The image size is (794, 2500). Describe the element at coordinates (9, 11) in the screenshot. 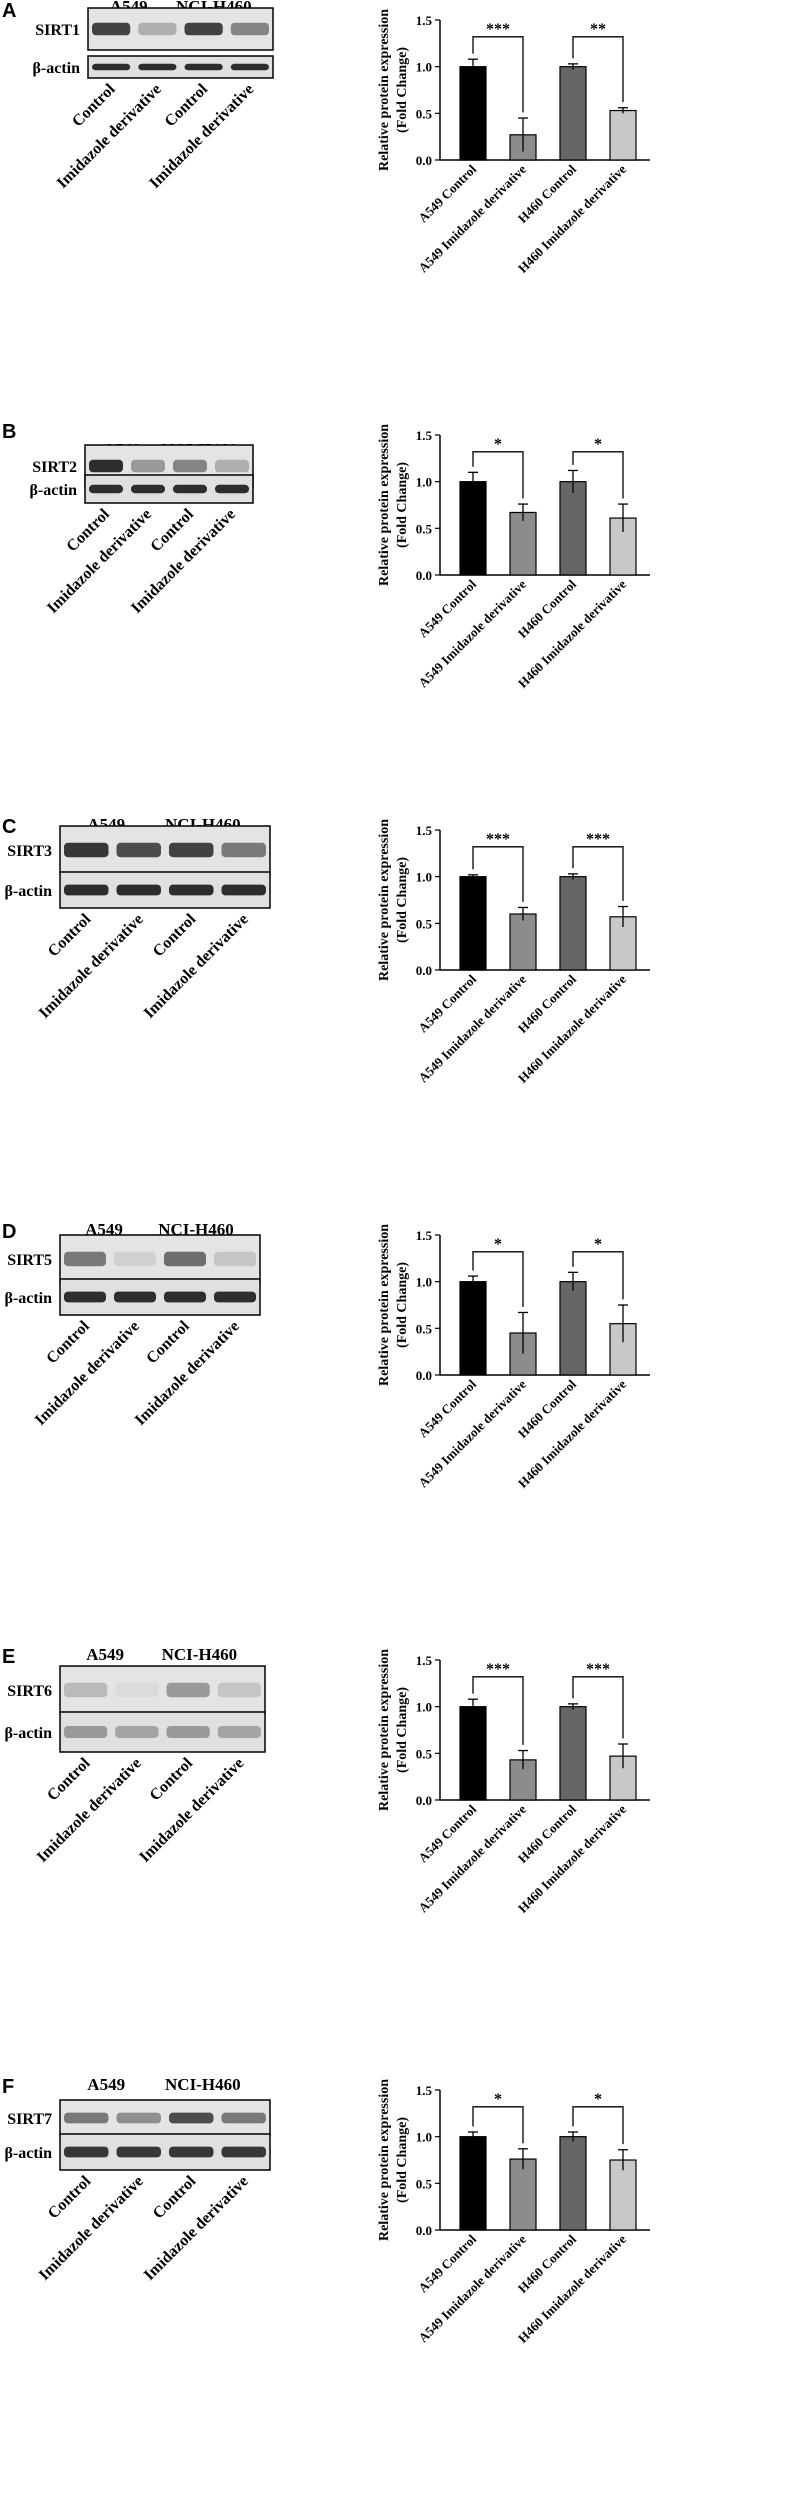

I see `panel-label: A` at that location.